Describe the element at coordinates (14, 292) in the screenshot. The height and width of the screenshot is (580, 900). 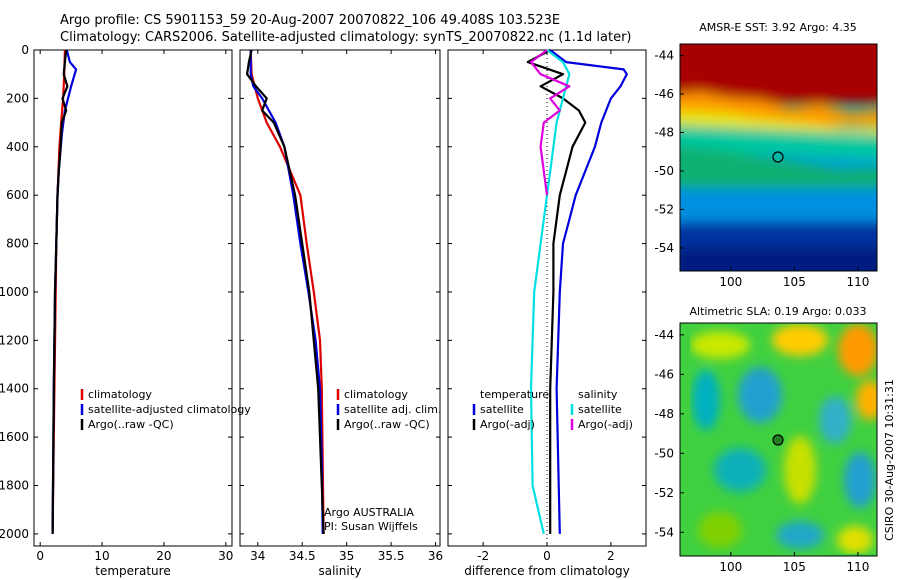
I see `y-tick-label: 1000` at that location.